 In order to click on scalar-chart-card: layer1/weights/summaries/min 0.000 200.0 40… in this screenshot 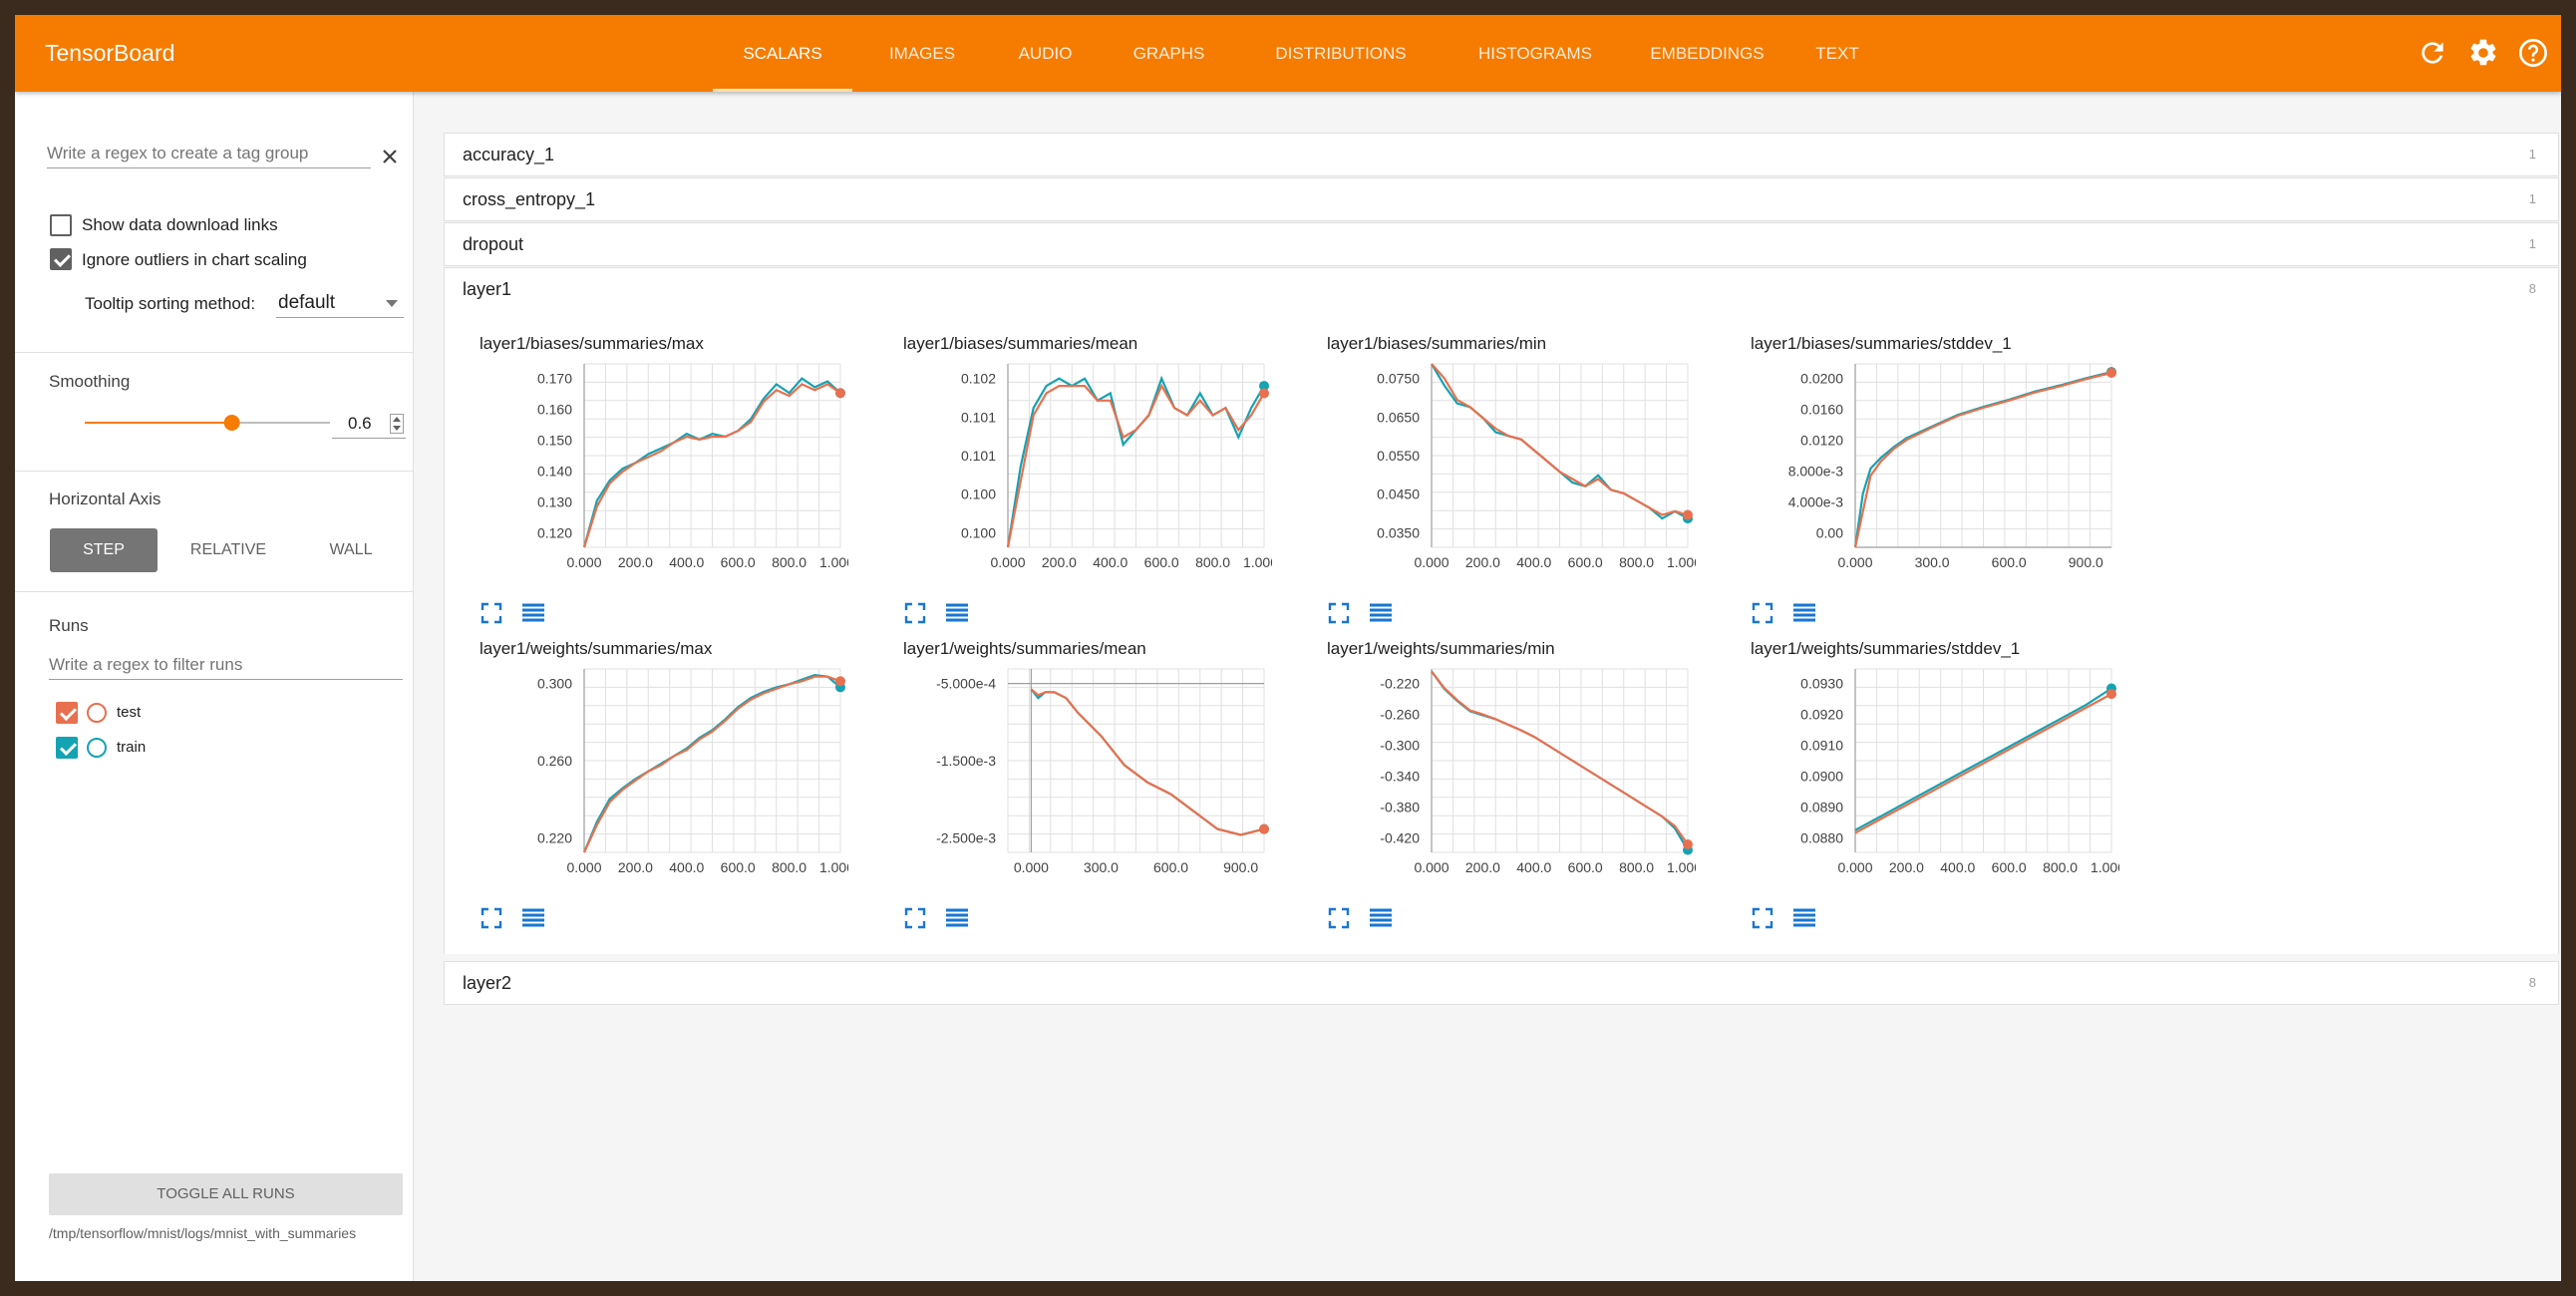, I will do `click(1536, 788)`.